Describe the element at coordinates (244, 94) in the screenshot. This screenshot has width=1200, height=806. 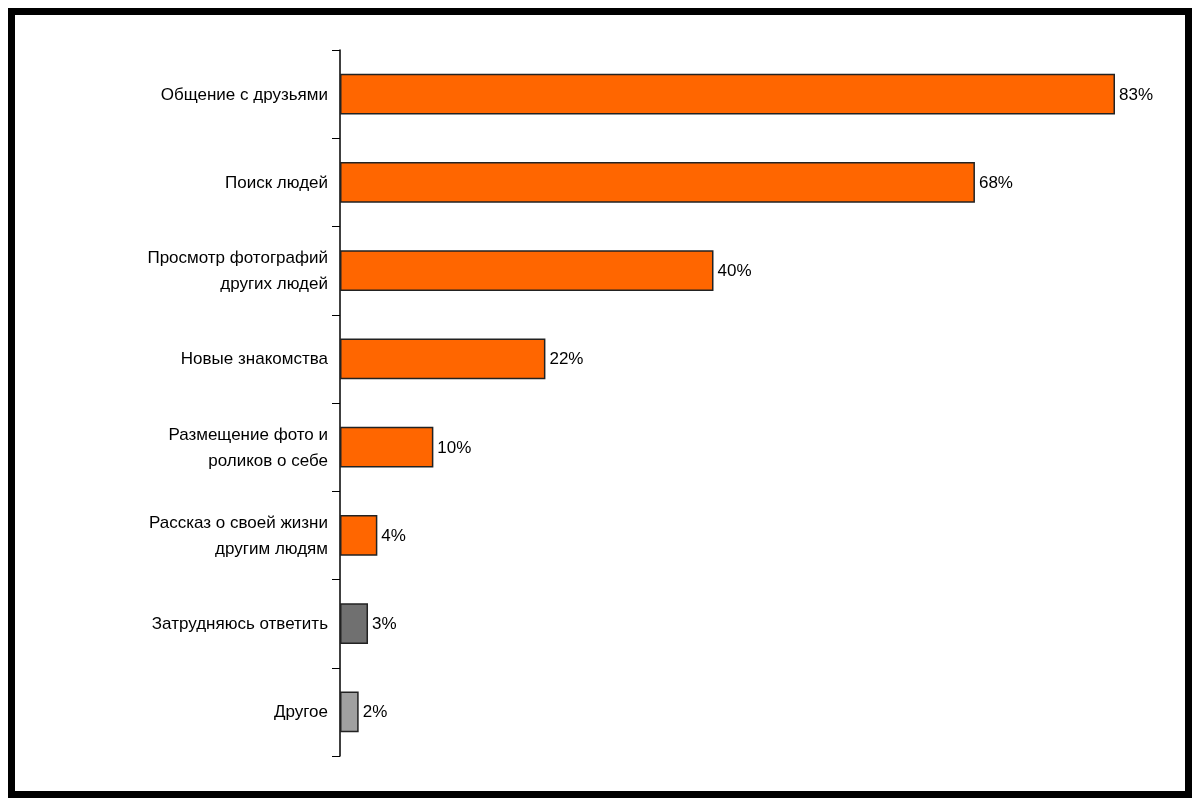
I see `y-tick-label: Общение с друзьями` at that location.